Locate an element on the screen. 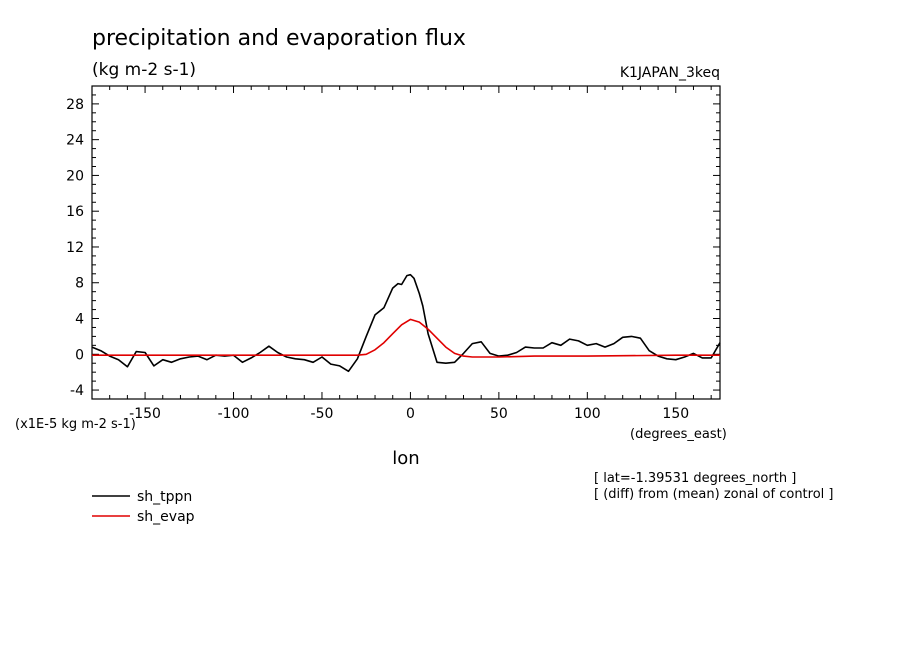 This screenshot has width=904, height=654. x-tick-label: -150 is located at coordinates (145, 414).